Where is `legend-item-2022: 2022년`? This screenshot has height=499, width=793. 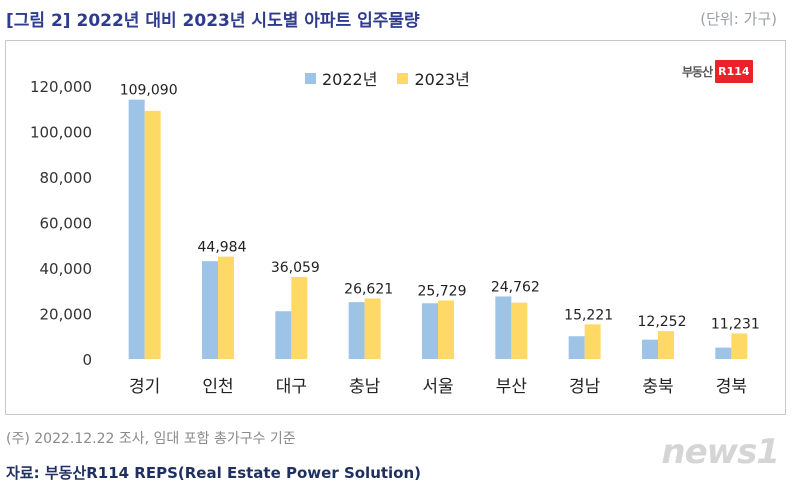 legend-item-2022: 2022년 is located at coordinates (341, 78).